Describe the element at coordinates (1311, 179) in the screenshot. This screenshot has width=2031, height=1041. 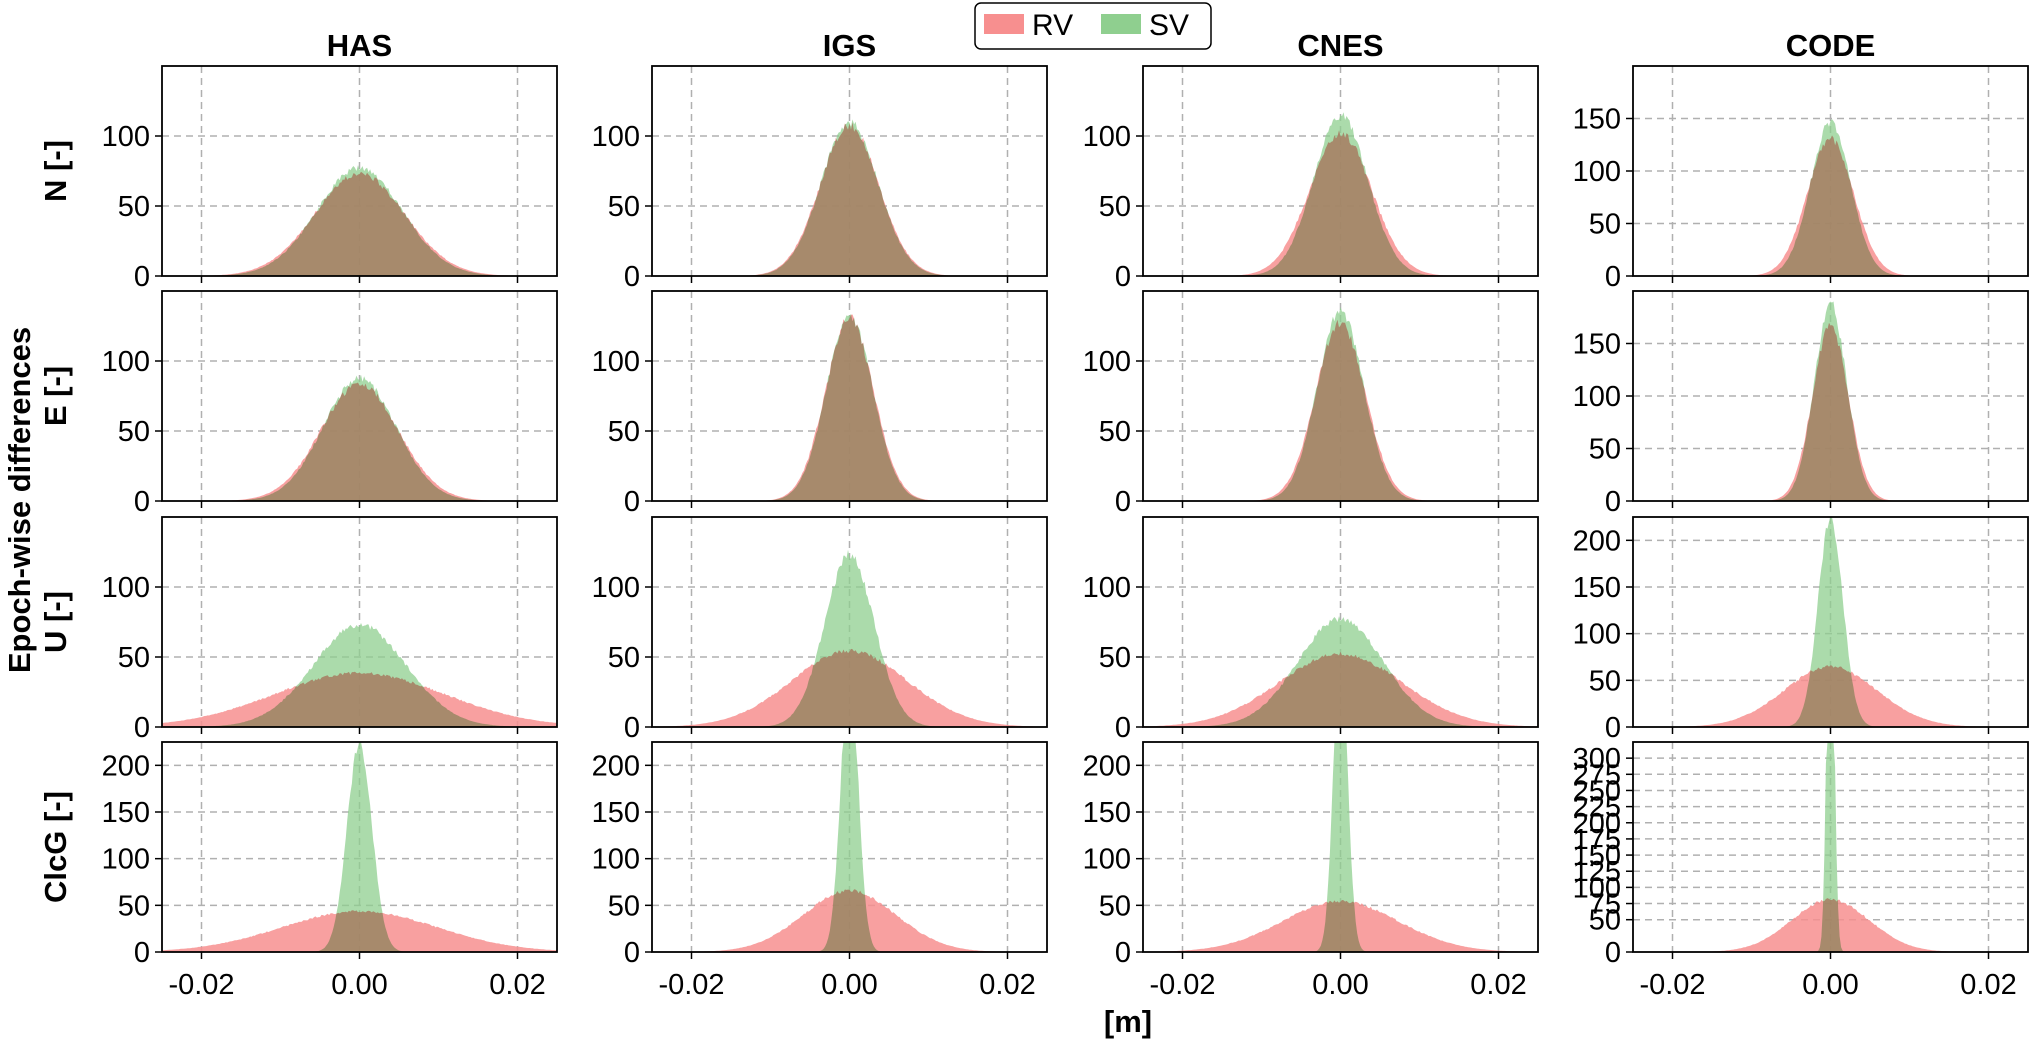
I see `panel-n-cnes: 0 50 100` at that location.